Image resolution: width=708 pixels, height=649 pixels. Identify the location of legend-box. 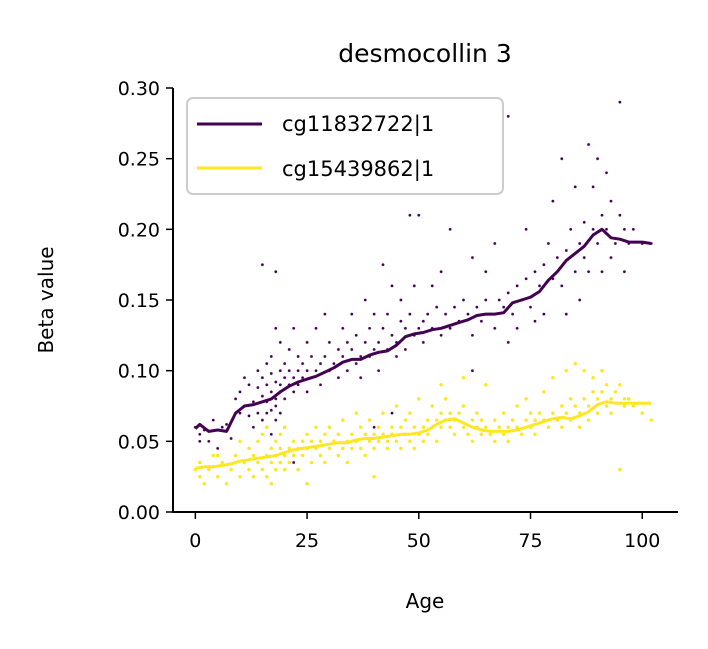
(345, 146).